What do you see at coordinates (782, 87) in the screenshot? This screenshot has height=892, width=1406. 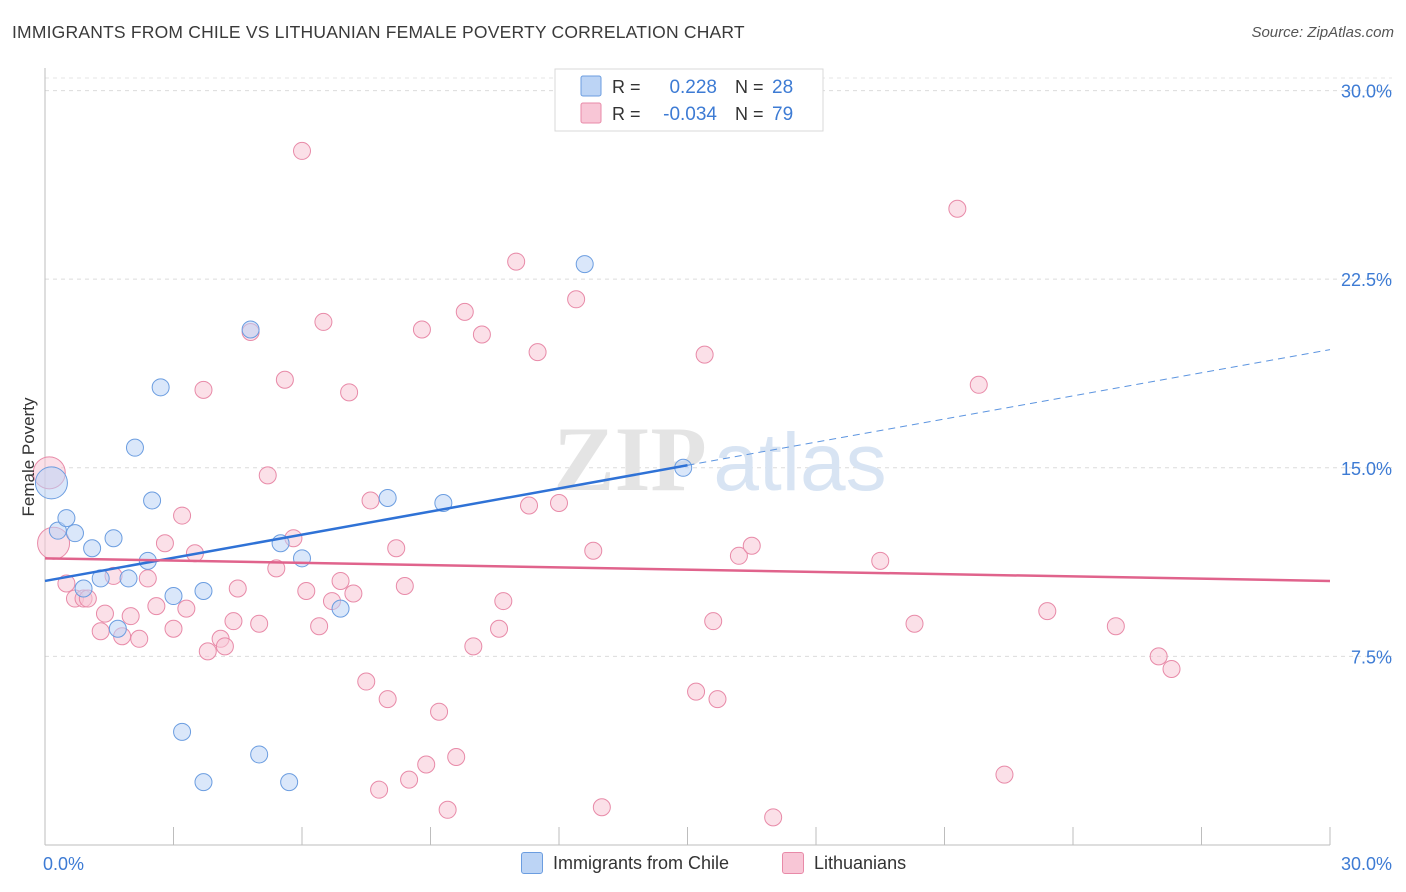 I see `stats-legend-n-value-1: 28` at bounding box center [782, 87].